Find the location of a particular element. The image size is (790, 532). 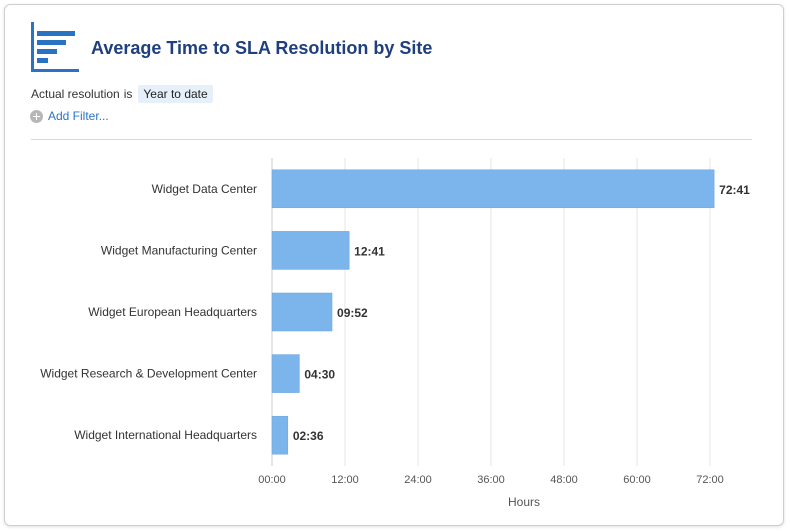

data-label: 72:41 is located at coordinates (734, 190).